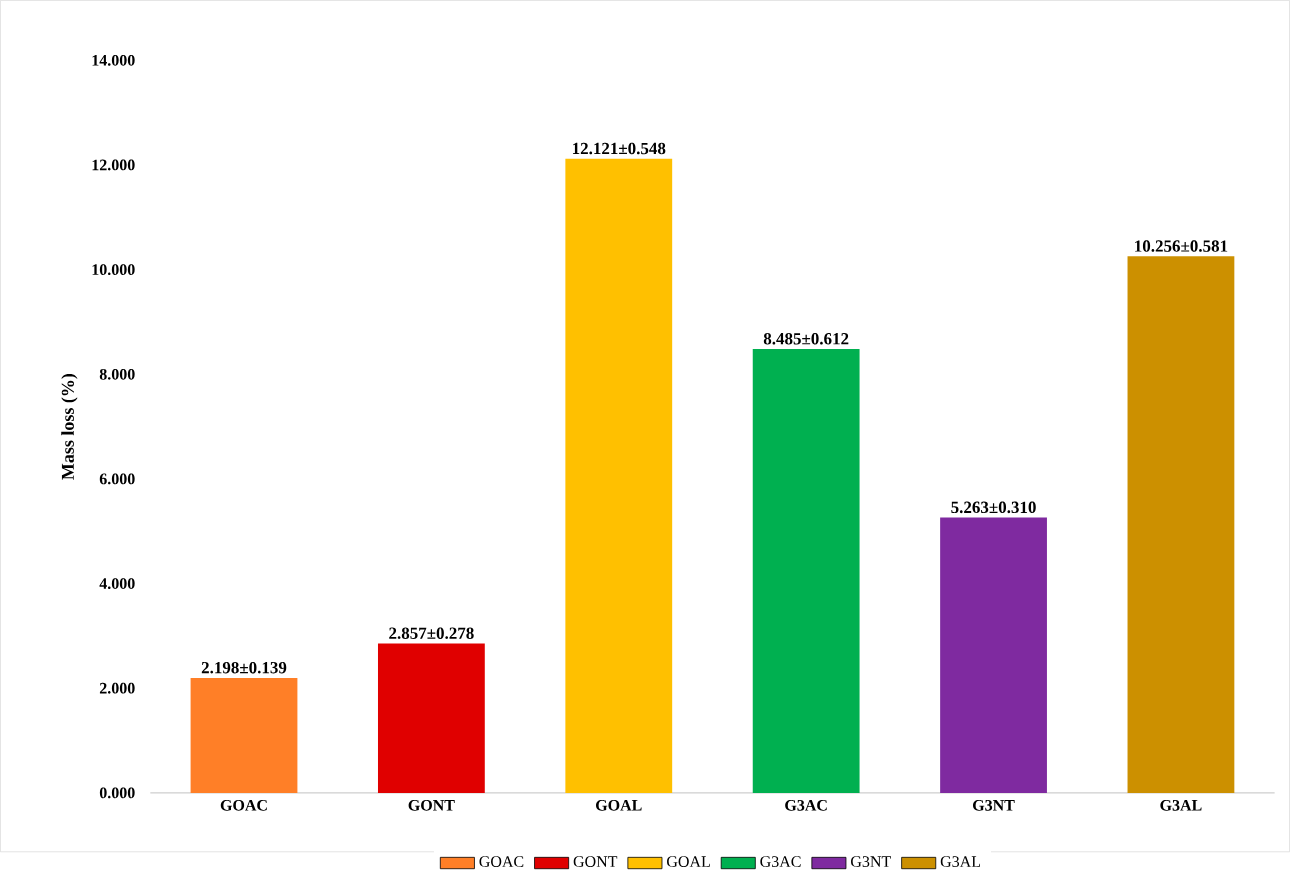 This screenshot has height=878, width=1290. What do you see at coordinates (117, 688) in the screenshot?
I see `y-tick-label: 2.000` at bounding box center [117, 688].